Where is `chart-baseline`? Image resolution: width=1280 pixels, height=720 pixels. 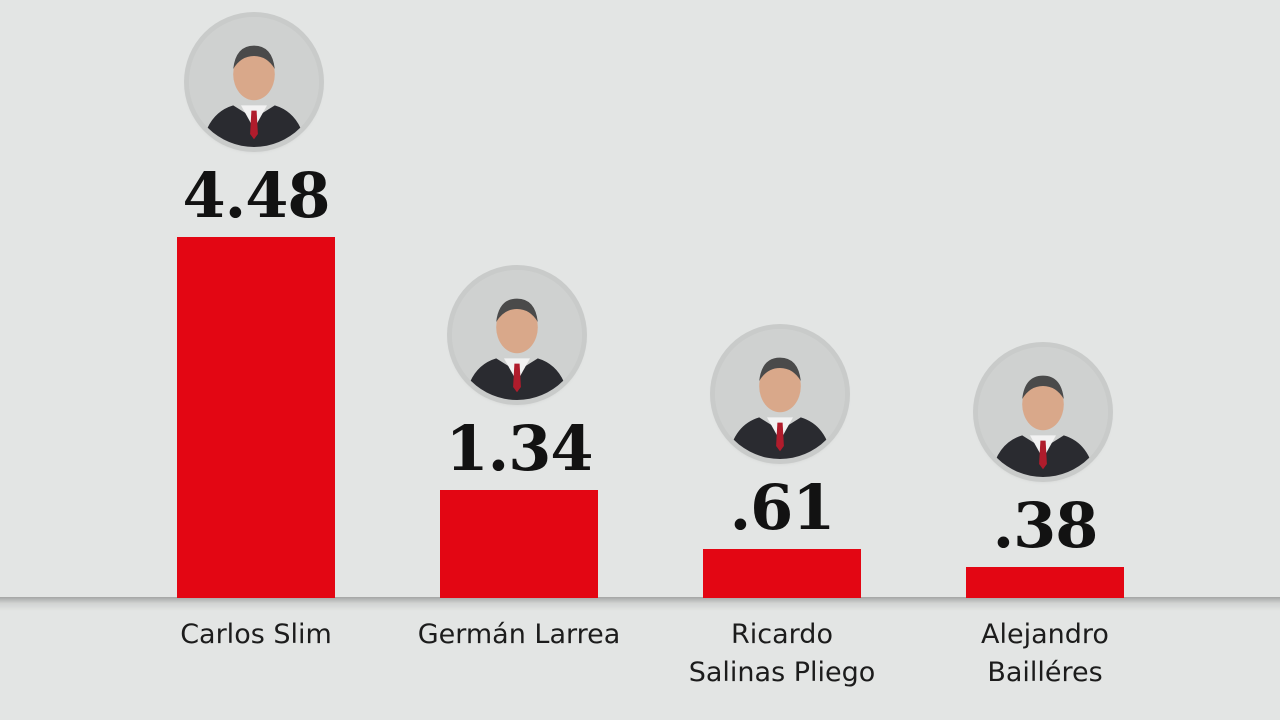
chart-baseline is located at coordinates (640, 604).